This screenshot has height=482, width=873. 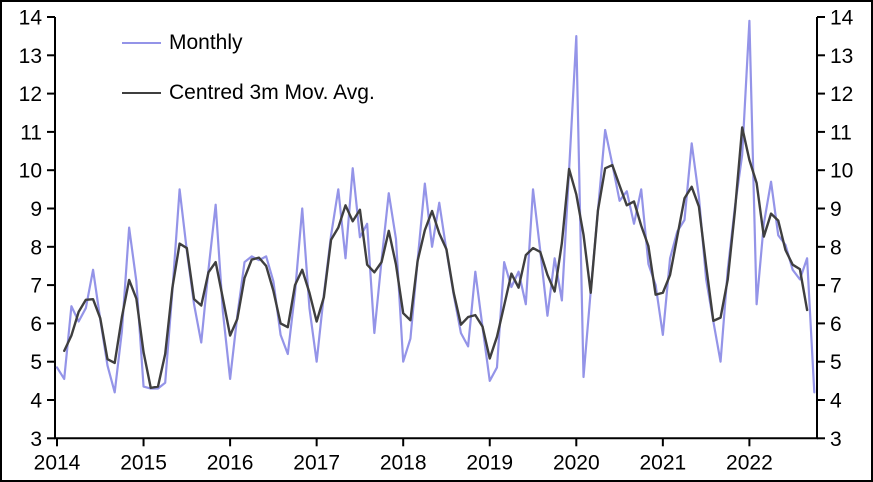 What do you see at coordinates (316, 462) in the screenshot?
I see `x-tick-label: 2017` at bounding box center [316, 462].